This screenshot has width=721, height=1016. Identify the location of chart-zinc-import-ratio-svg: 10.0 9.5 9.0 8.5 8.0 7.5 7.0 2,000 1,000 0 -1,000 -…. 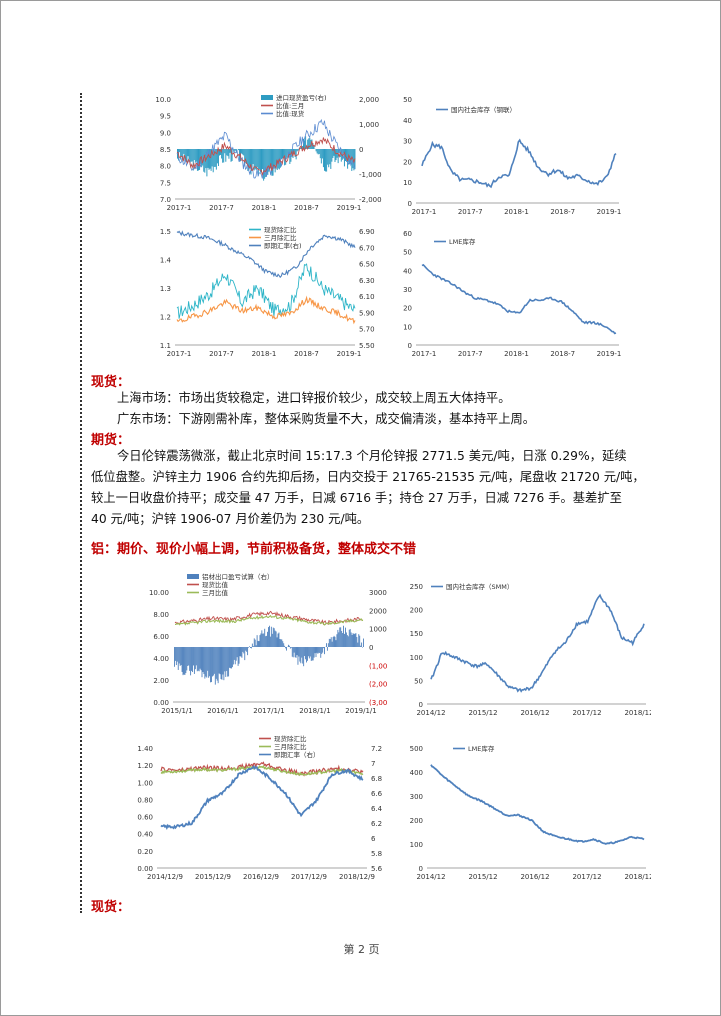
(268, 152).